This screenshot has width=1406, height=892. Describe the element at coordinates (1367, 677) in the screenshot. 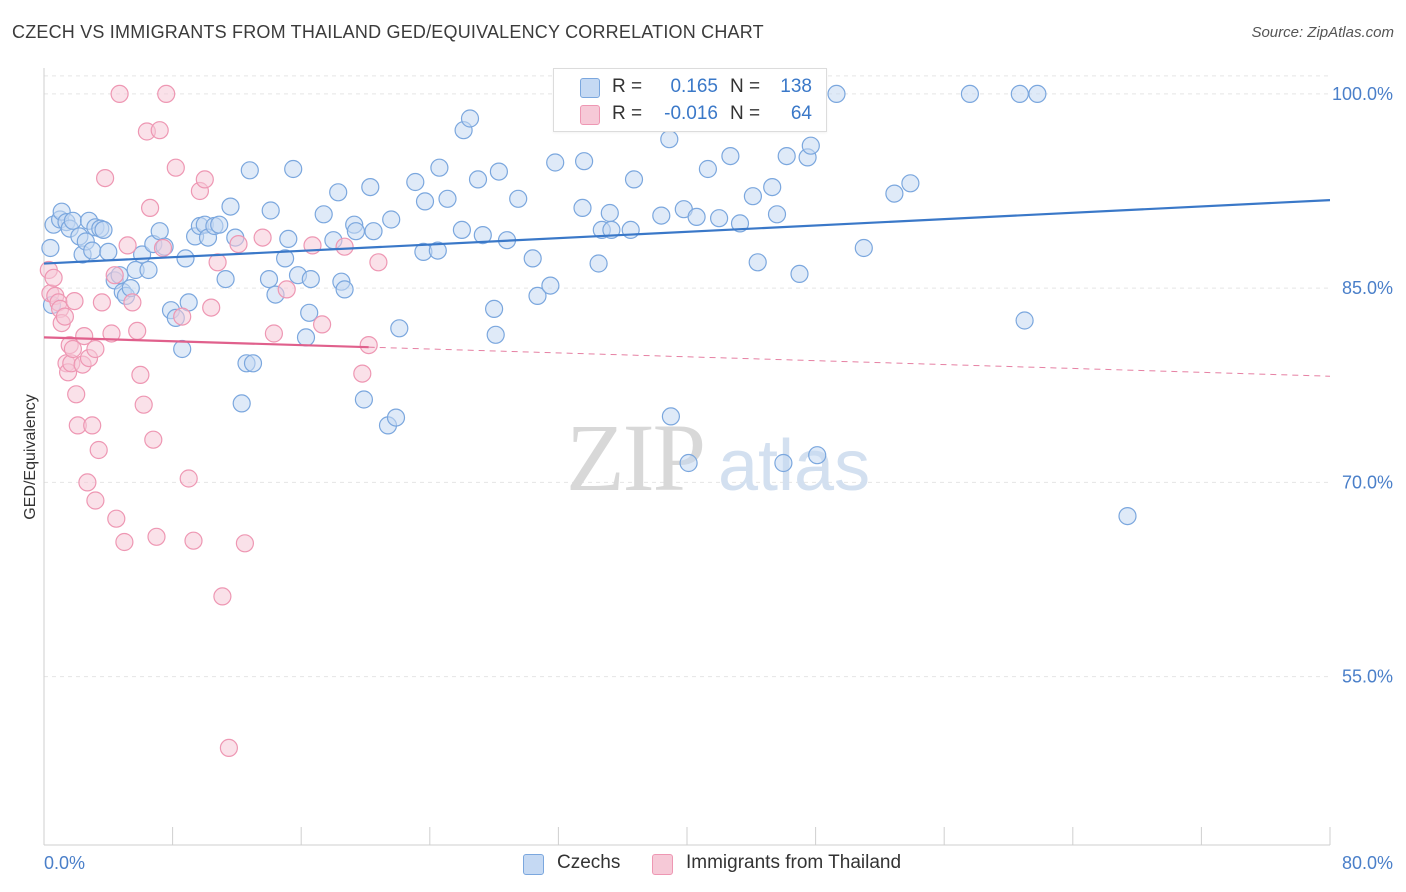

I see `y-tick-label: 55.0%` at that location.